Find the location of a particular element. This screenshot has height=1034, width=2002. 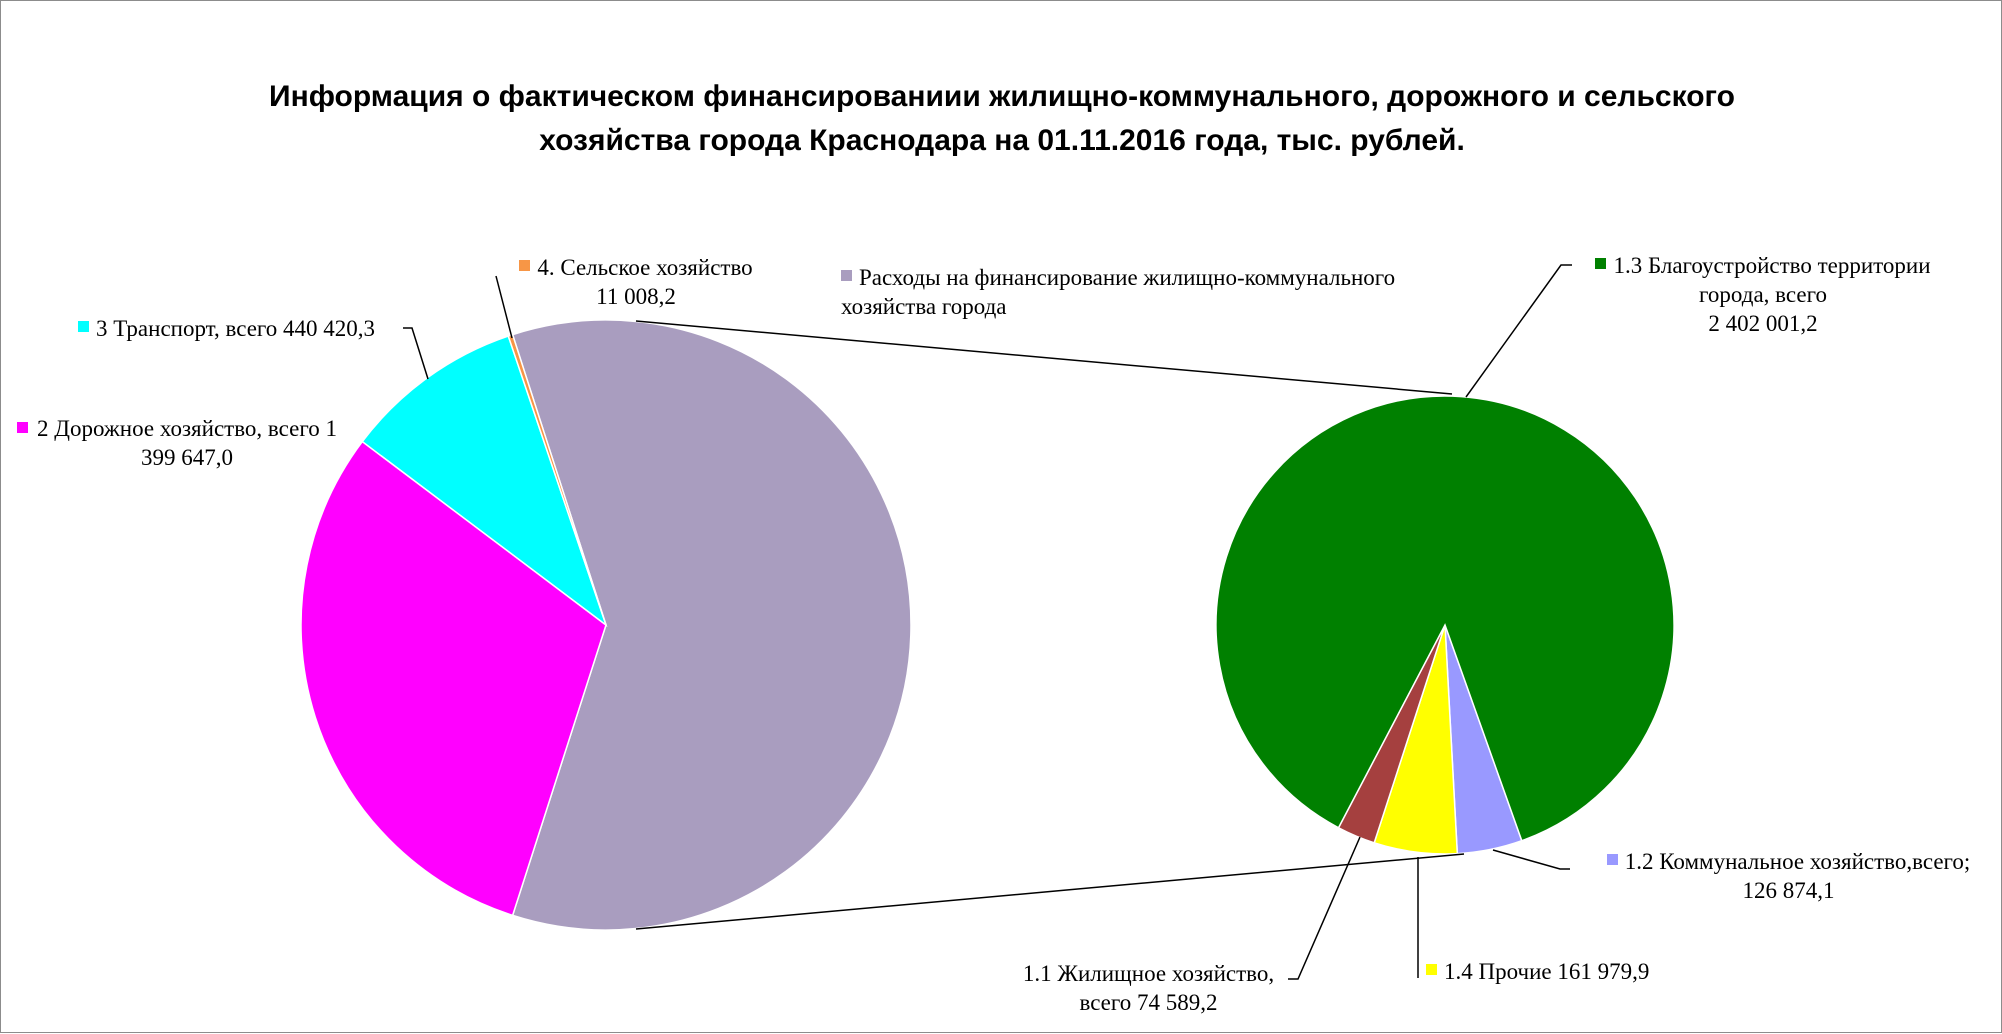

label-name: 4. Сельское хозяйство is located at coordinates (645, 267).